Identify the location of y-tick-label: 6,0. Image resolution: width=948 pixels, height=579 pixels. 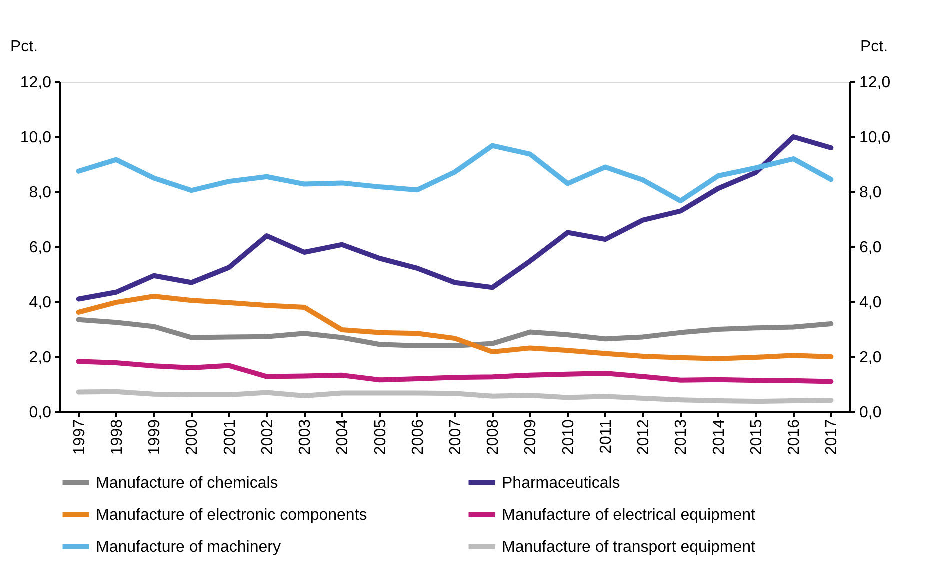
(40, 248).